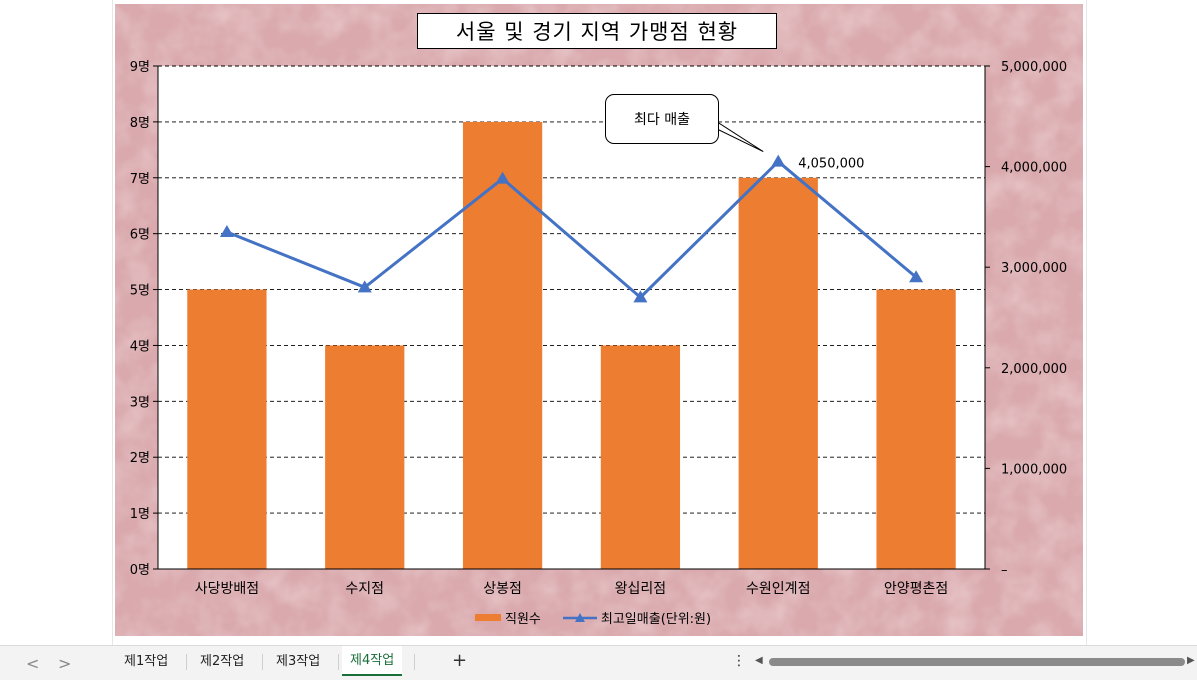 The width and height of the screenshot is (1197, 680). Describe the element at coordinates (65, 663) in the screenshot. I see `tab-nav-next-icon: >` at that location.